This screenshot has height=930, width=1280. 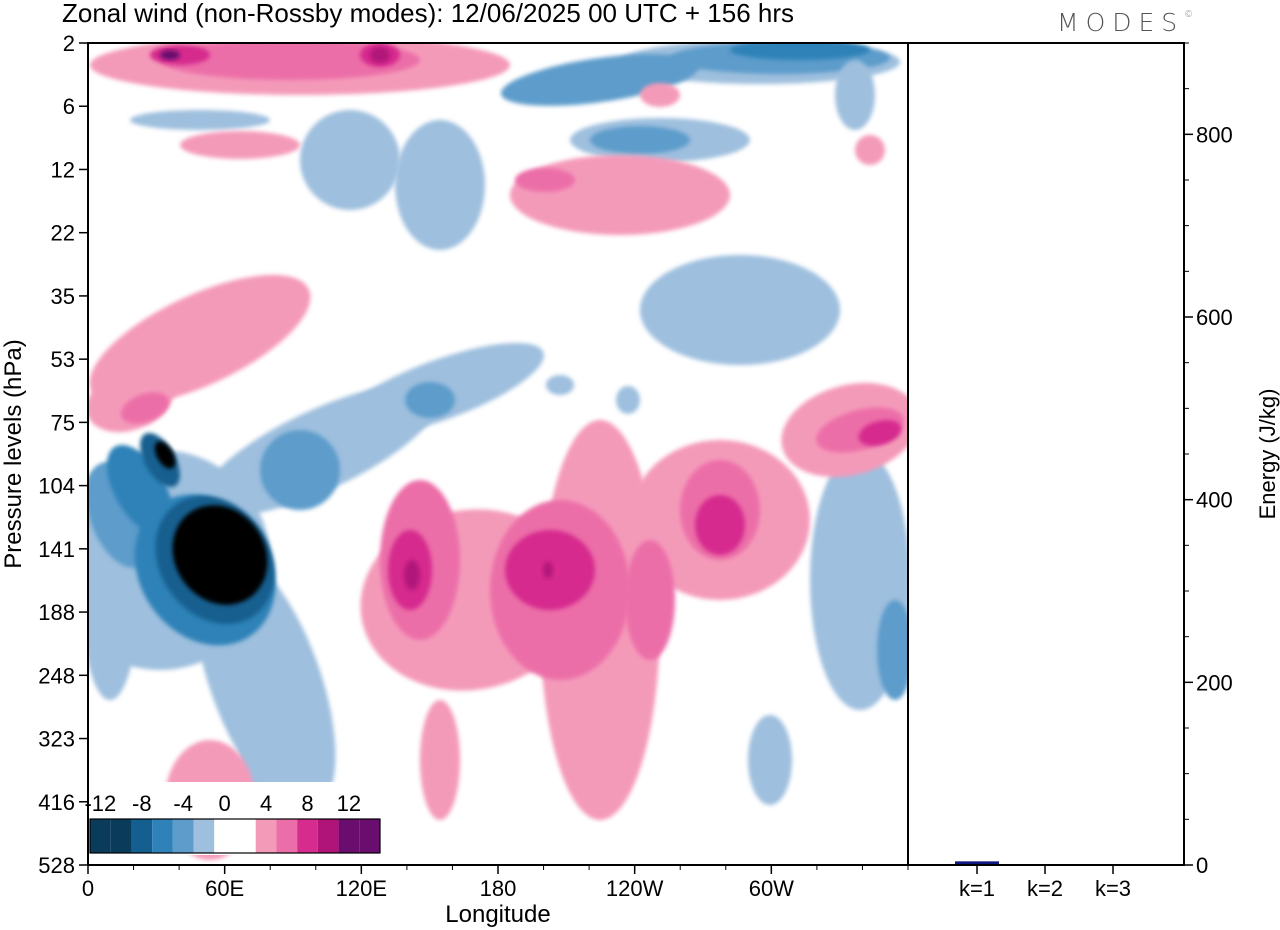 I want to click on energy-category-label: k=2, so click(x=1045, y=888).